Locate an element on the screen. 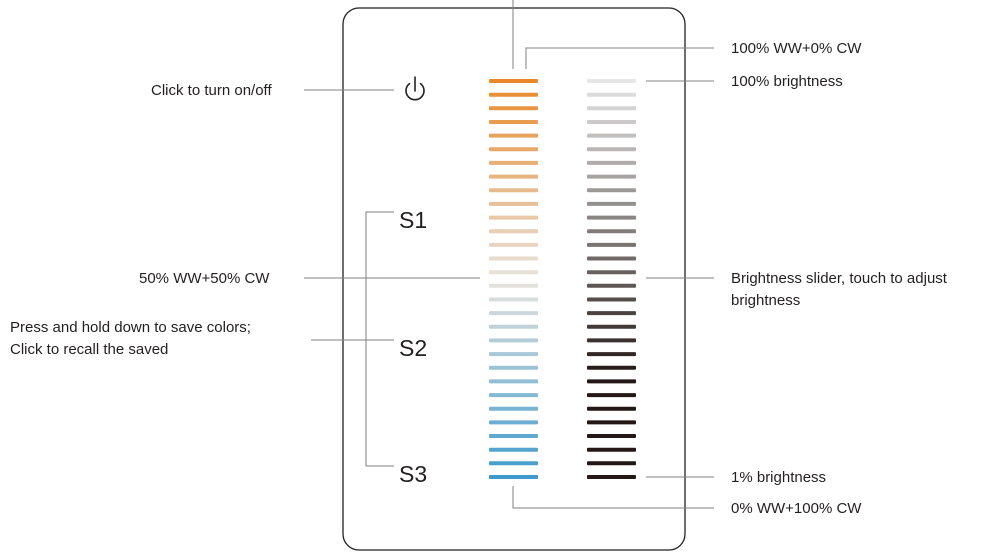  leader-line-ww0 is located at coordinates (613, 497).